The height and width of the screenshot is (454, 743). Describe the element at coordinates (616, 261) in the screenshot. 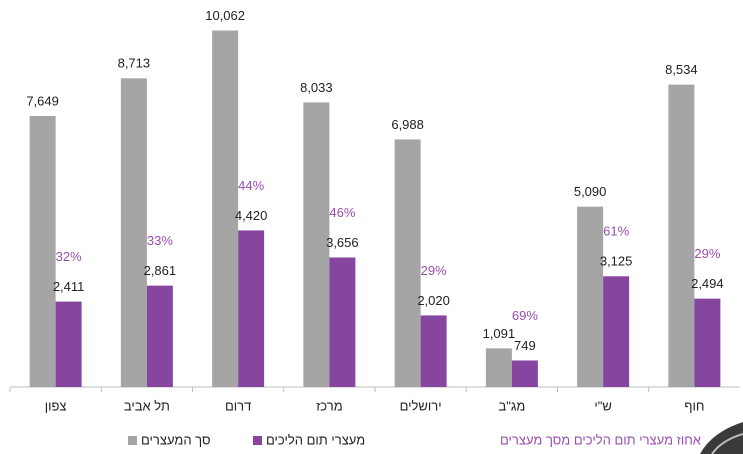

I see `value-label: 3,125` at that location.